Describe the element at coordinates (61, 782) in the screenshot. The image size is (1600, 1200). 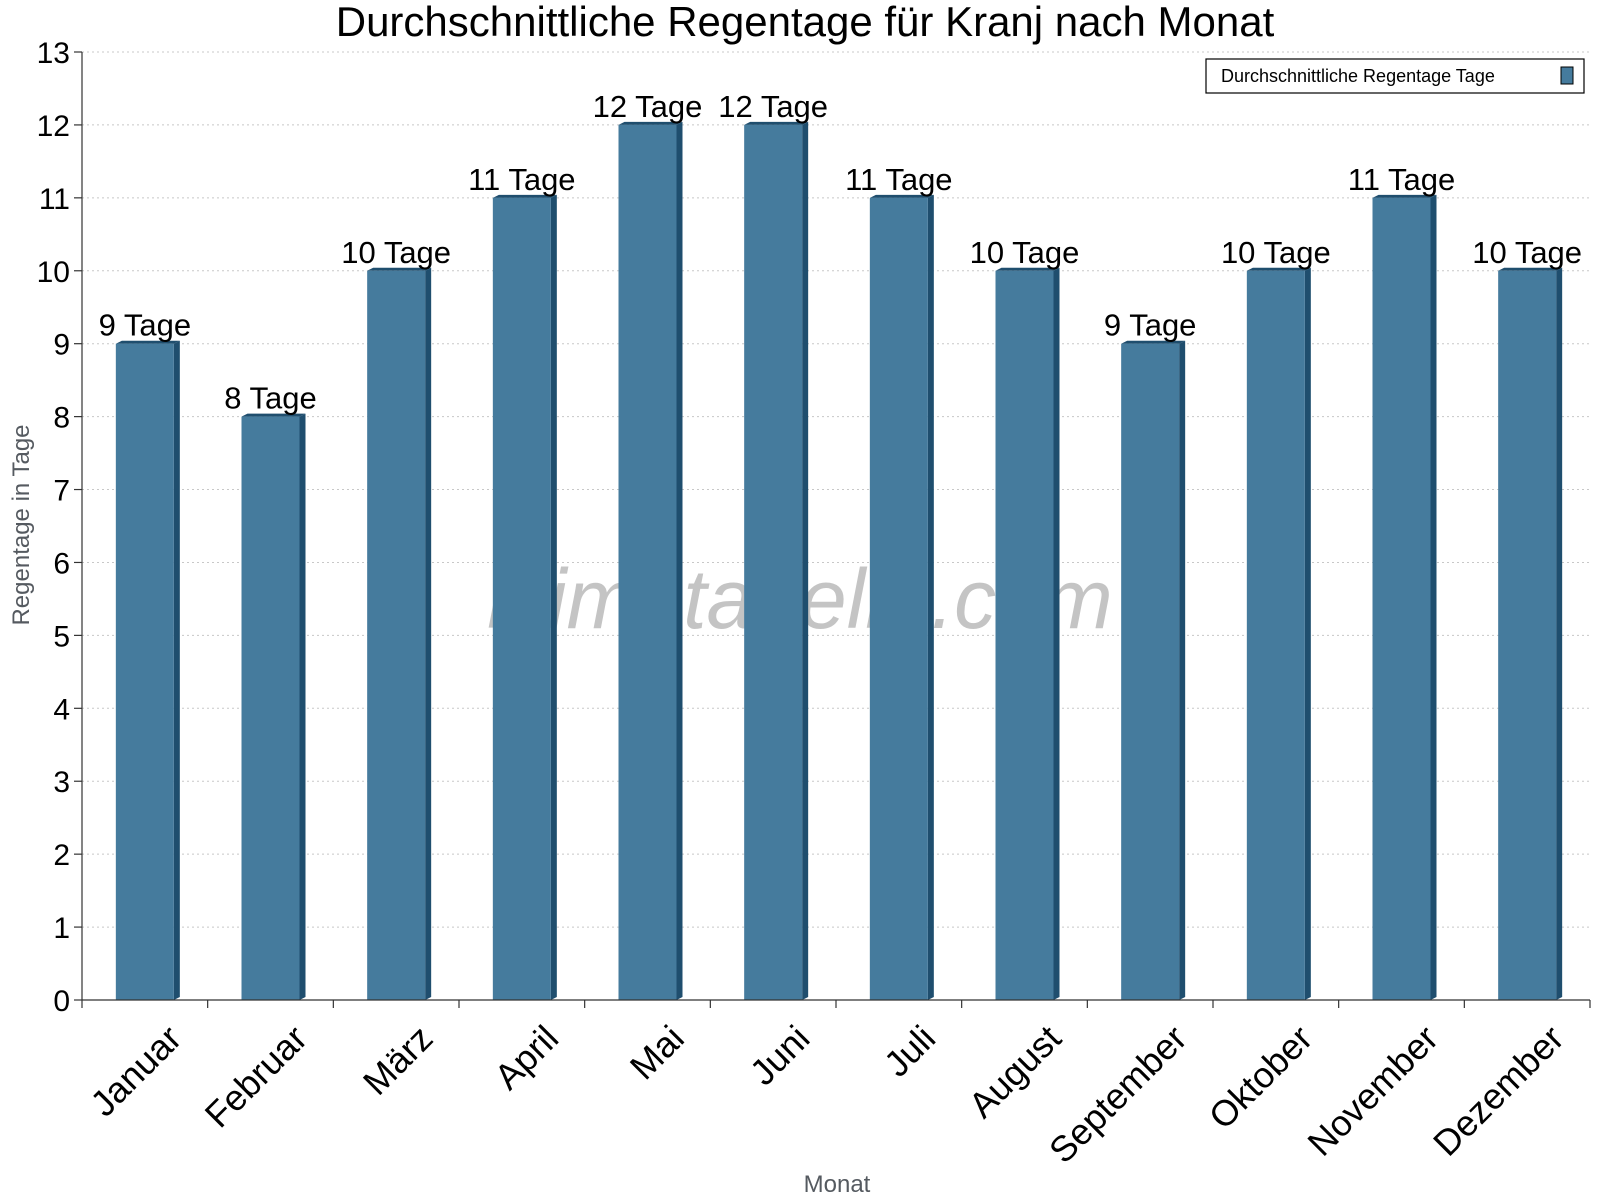
I see `y-tick-label: 3` at that location.